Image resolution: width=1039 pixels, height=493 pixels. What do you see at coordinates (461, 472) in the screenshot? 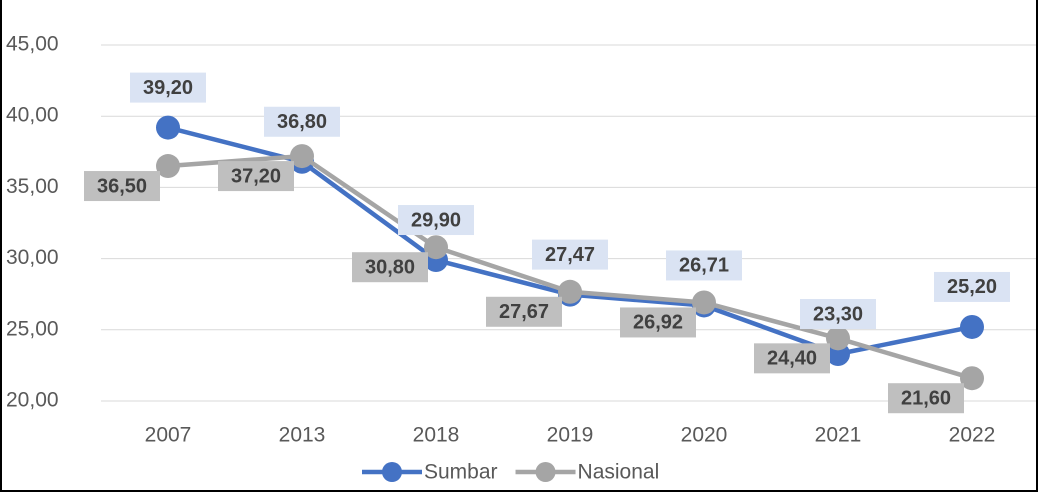
I see `legend-label: Sumbar` at bounding box center [461, 472].